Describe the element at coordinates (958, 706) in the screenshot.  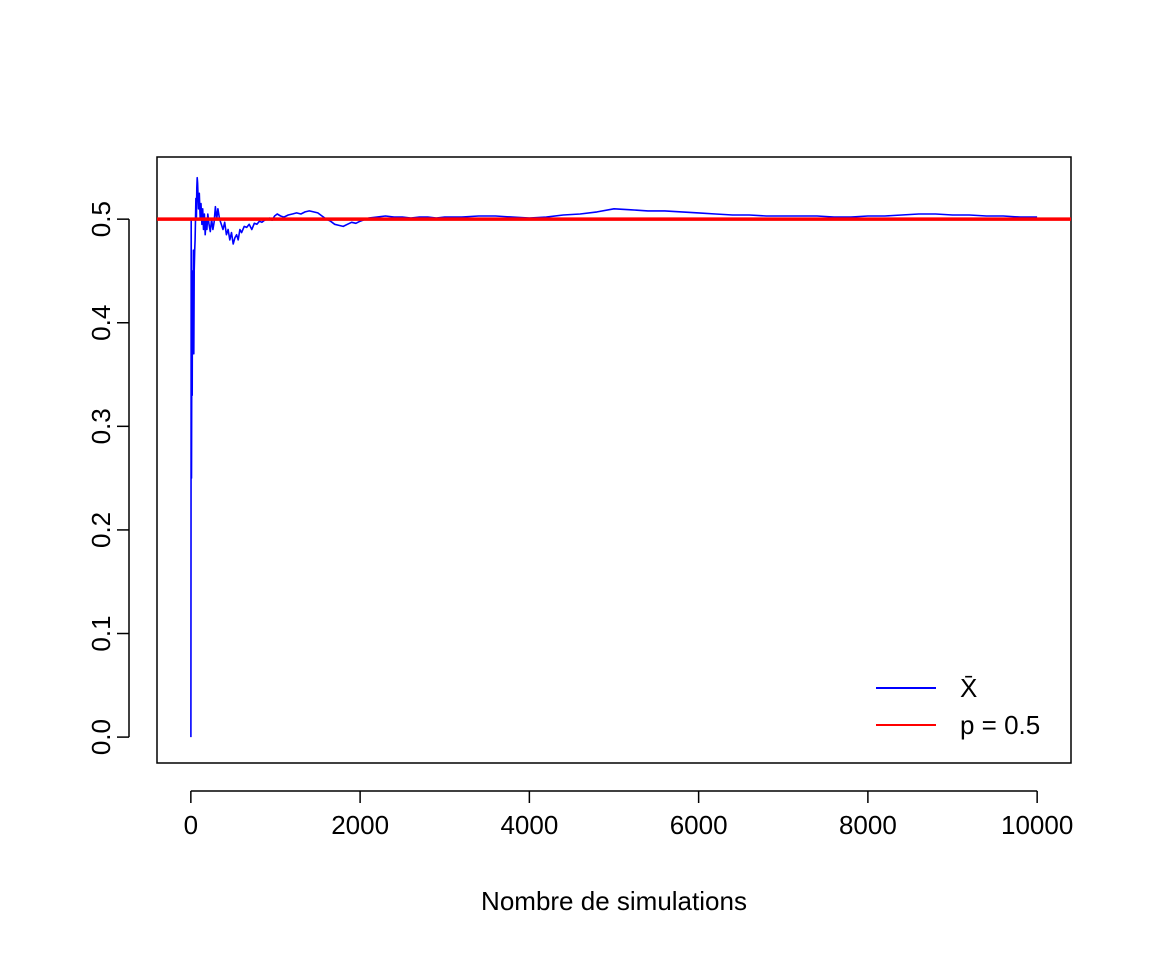
I see `legend: X̄ p = 0.5` at that location.